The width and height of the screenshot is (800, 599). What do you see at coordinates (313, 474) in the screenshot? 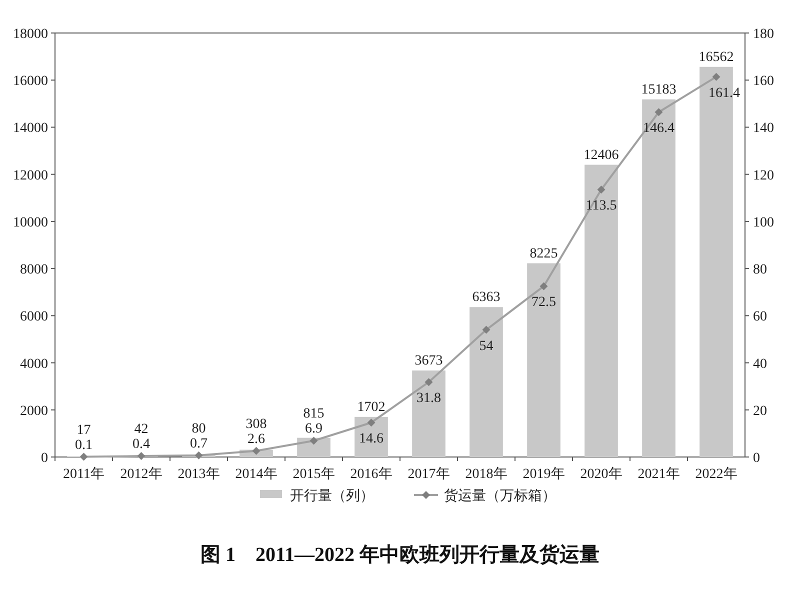
I see `x-tick-label: 2015年` at bounding box center [313, 474].